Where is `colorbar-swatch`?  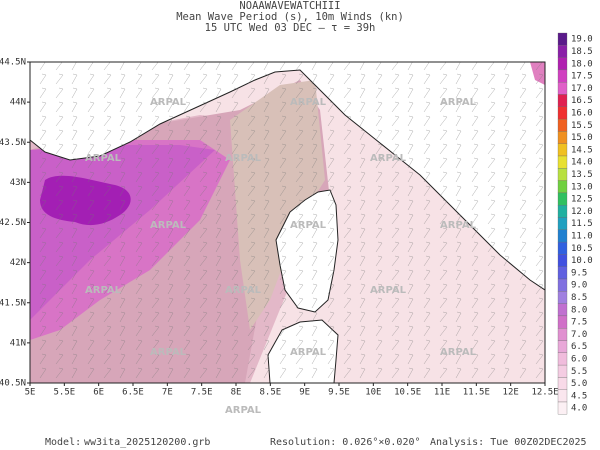 colorbar-swatch is located at coordinates (562, 334).